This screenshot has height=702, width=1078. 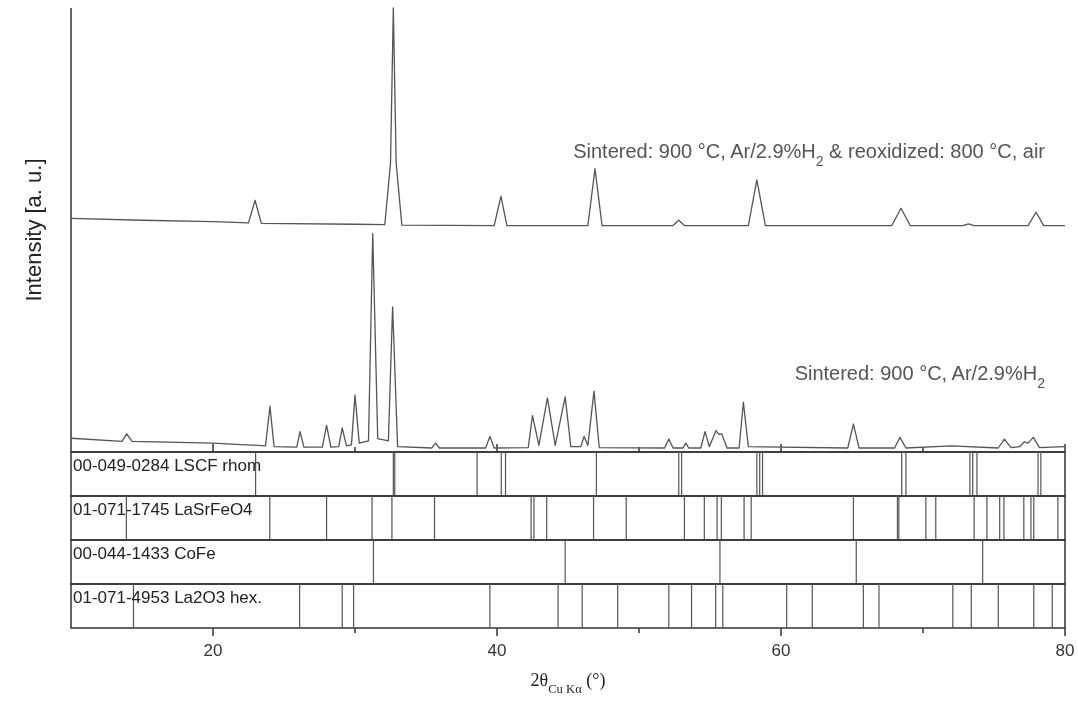 I want to click on x-tick-label: 60, so click(x=781, y=650).